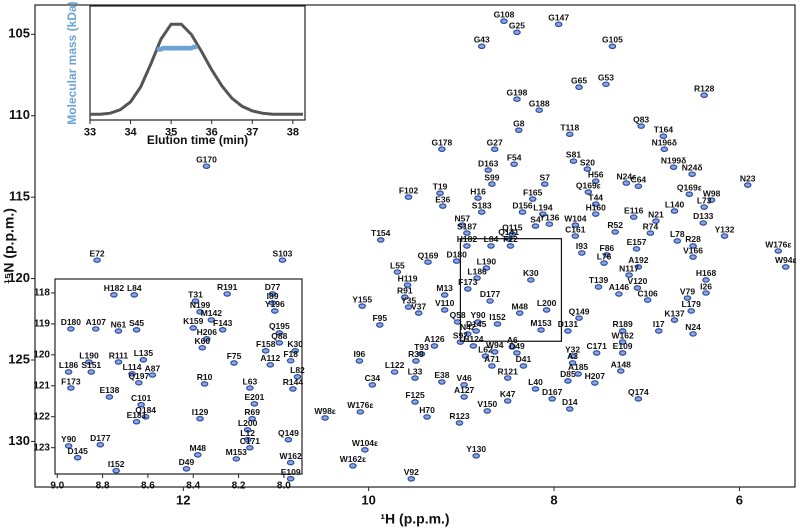  I want to click on peak-label: R128, so click(704, 88).